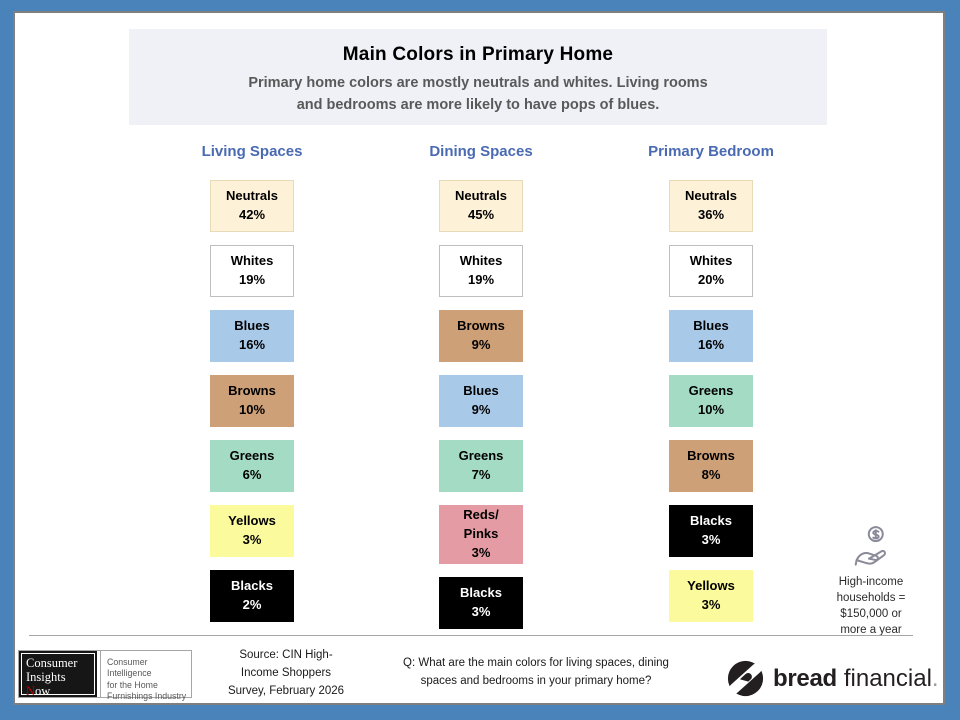 The image size is (960, 720). I want to click on cin-logo-line: Insights, so click(46, 677).